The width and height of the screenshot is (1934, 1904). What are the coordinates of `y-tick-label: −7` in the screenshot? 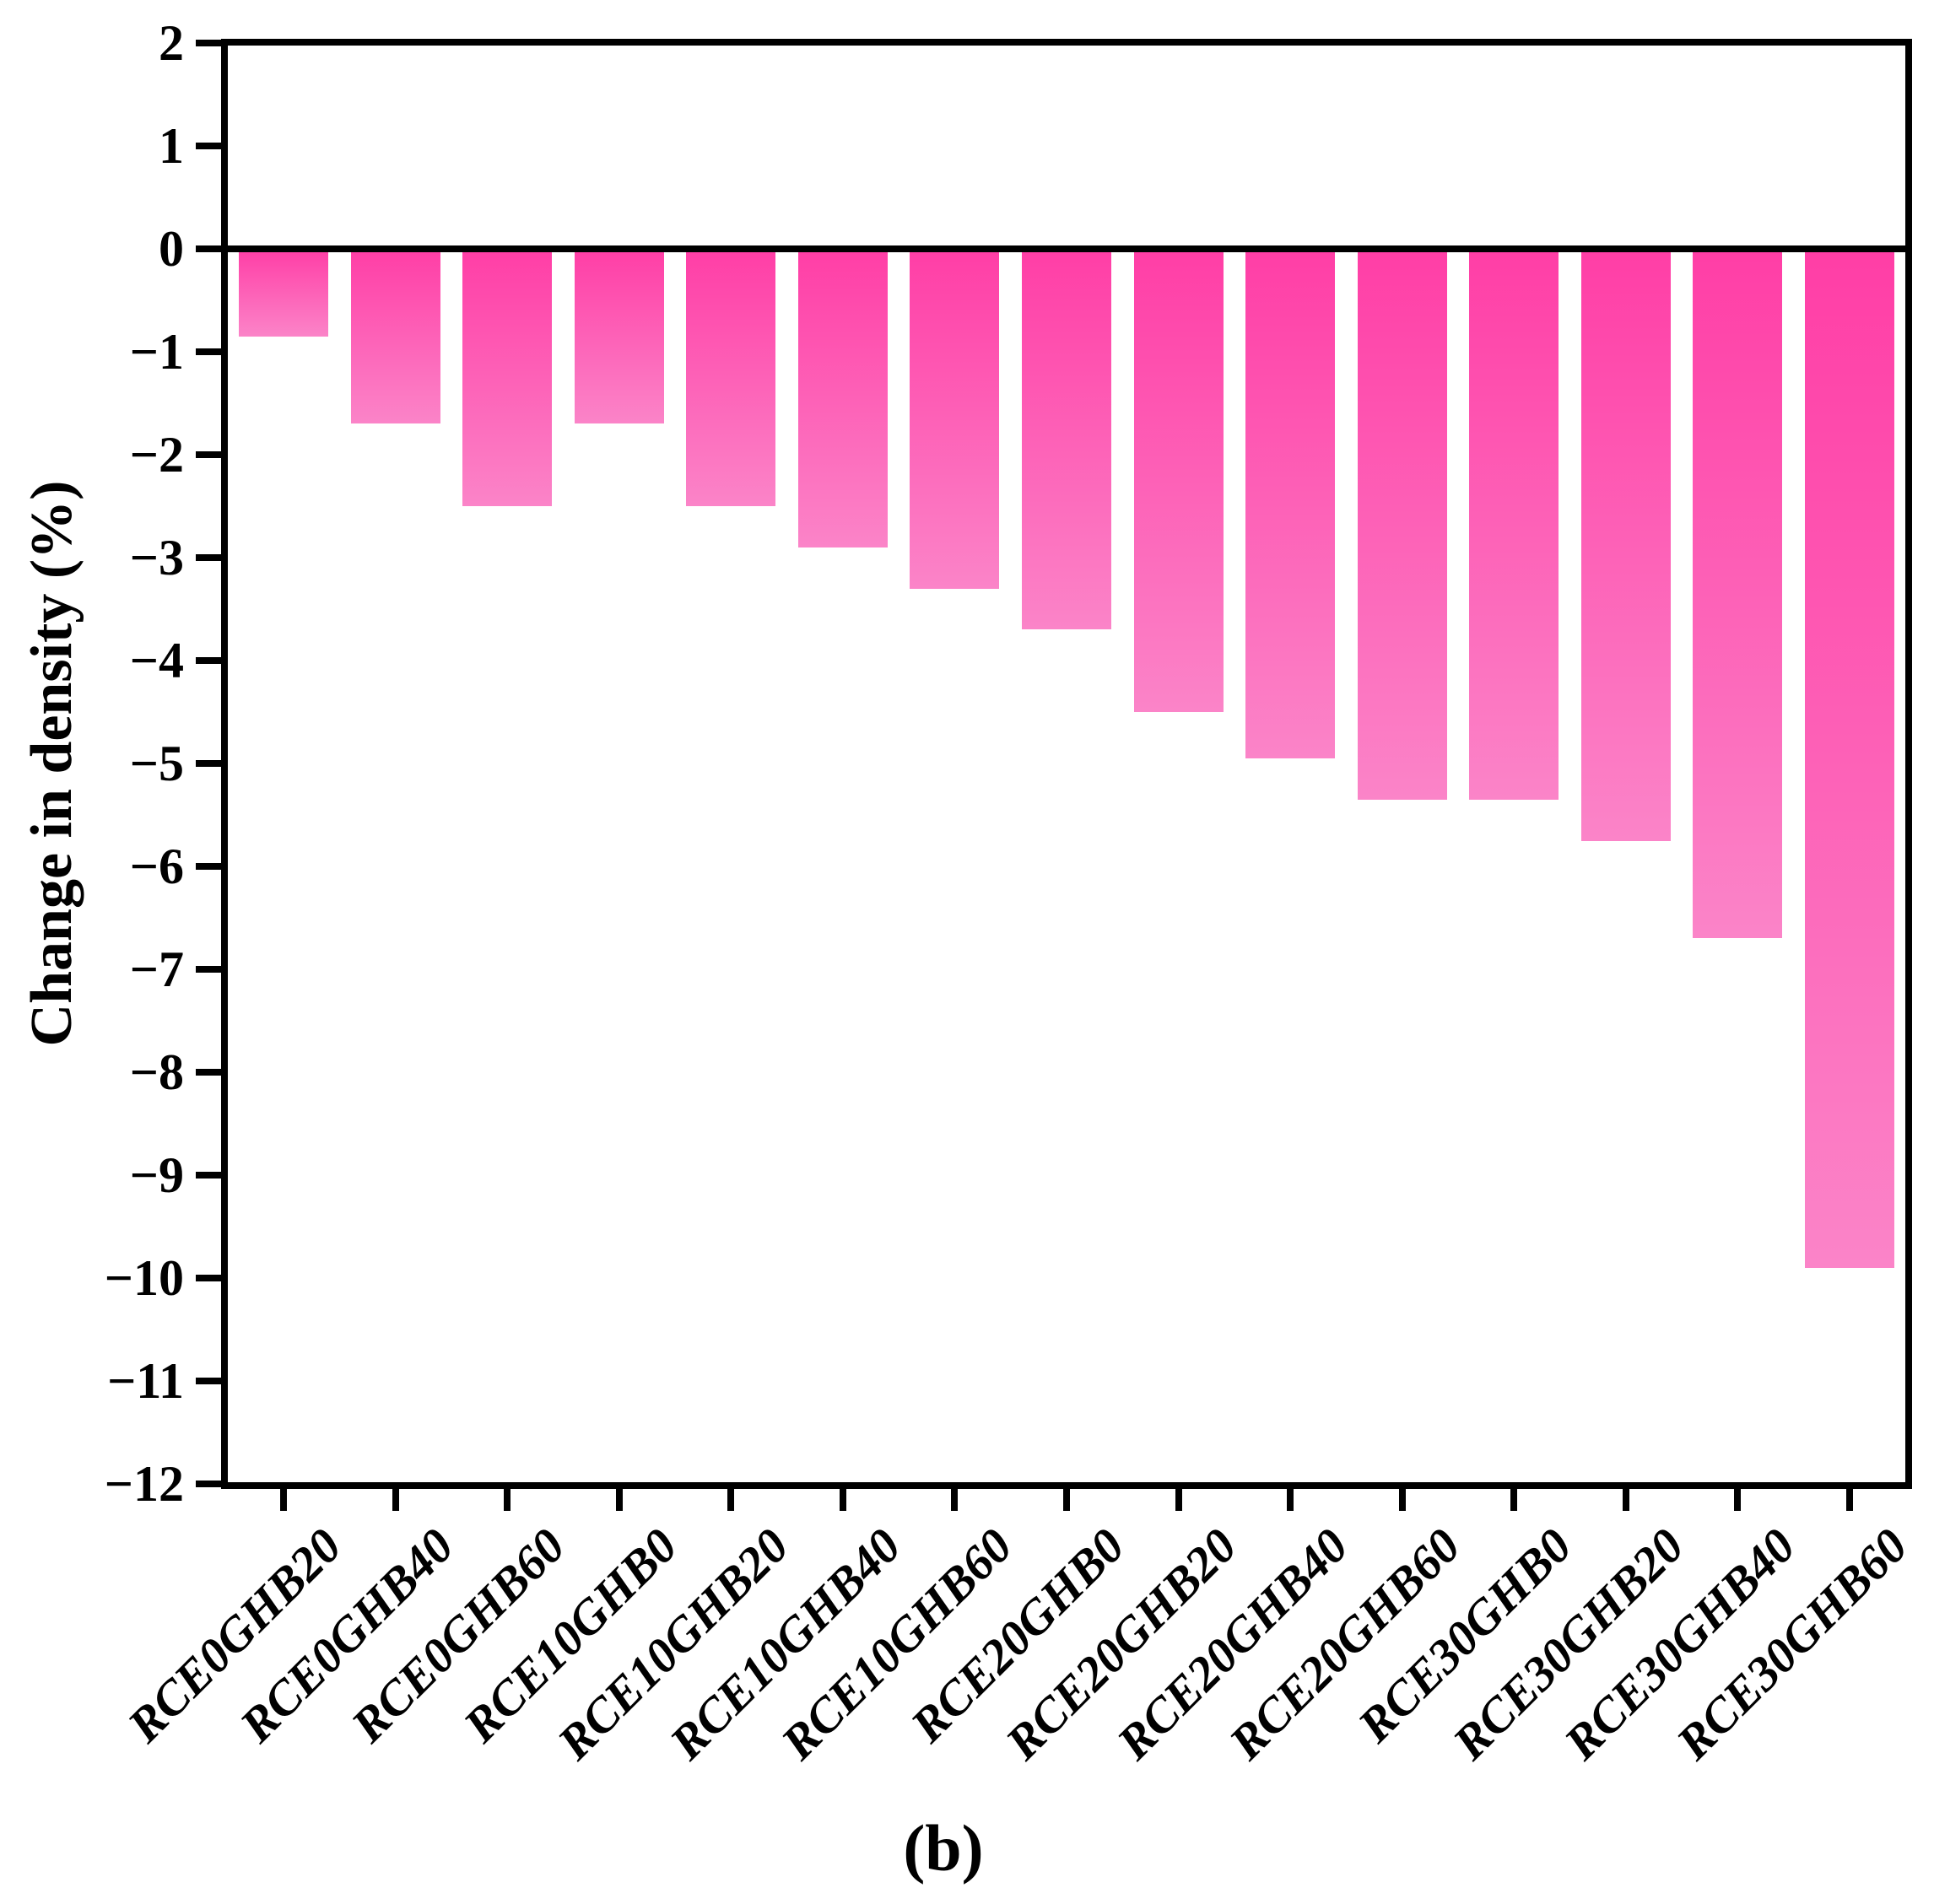 It's located at (157, 969).